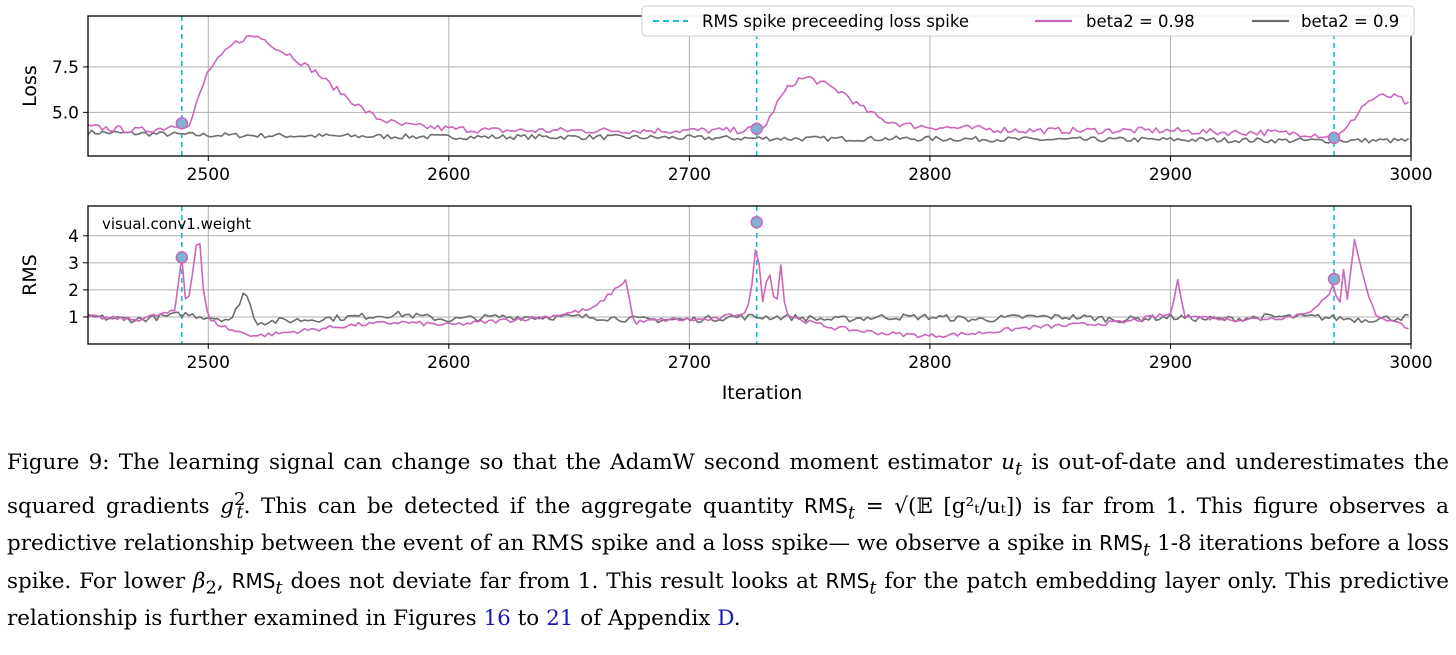  What do you see at coordinates (762, 393) in the screenshot?
I see `iteration-axis-label: Iteration` at bounding box center [762, 393].